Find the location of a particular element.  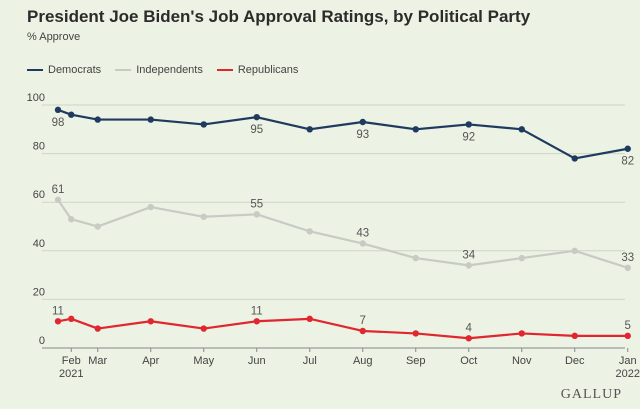

data-label-democrats-9: 92 is located at coordinates (468, 137).